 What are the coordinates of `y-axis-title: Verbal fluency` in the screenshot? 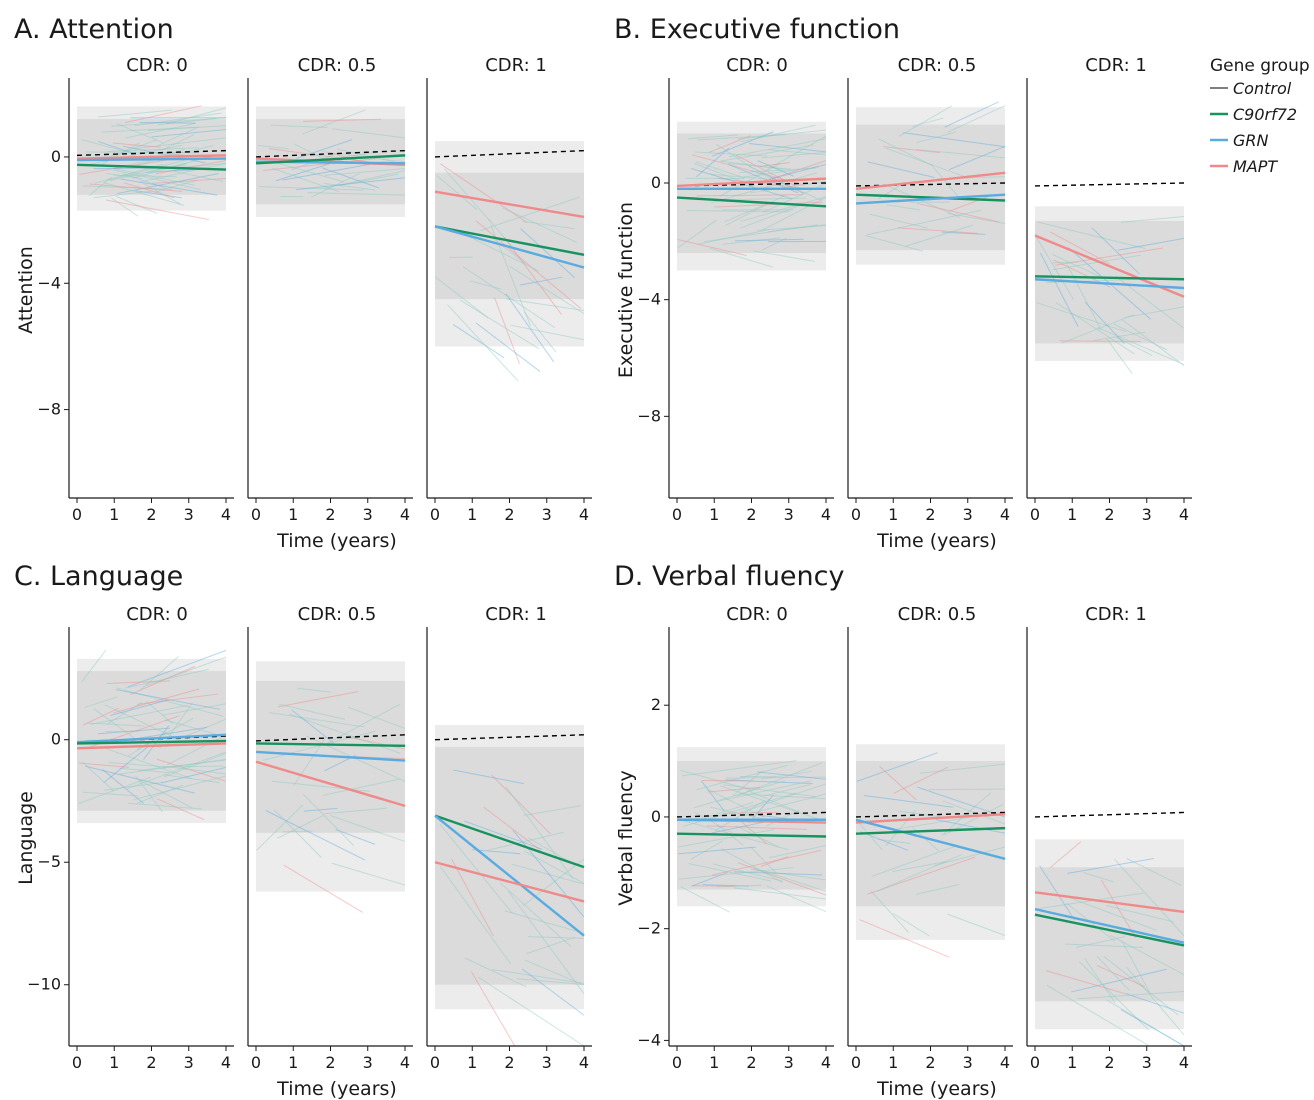 It's located at (626, 837).